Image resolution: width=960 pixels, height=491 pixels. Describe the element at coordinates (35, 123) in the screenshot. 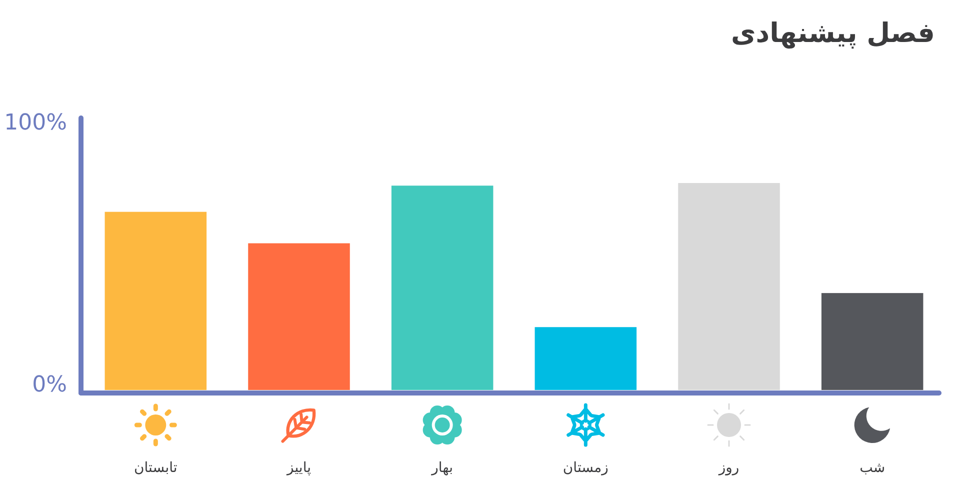

I see `y-tick-label: 100%` at that location.